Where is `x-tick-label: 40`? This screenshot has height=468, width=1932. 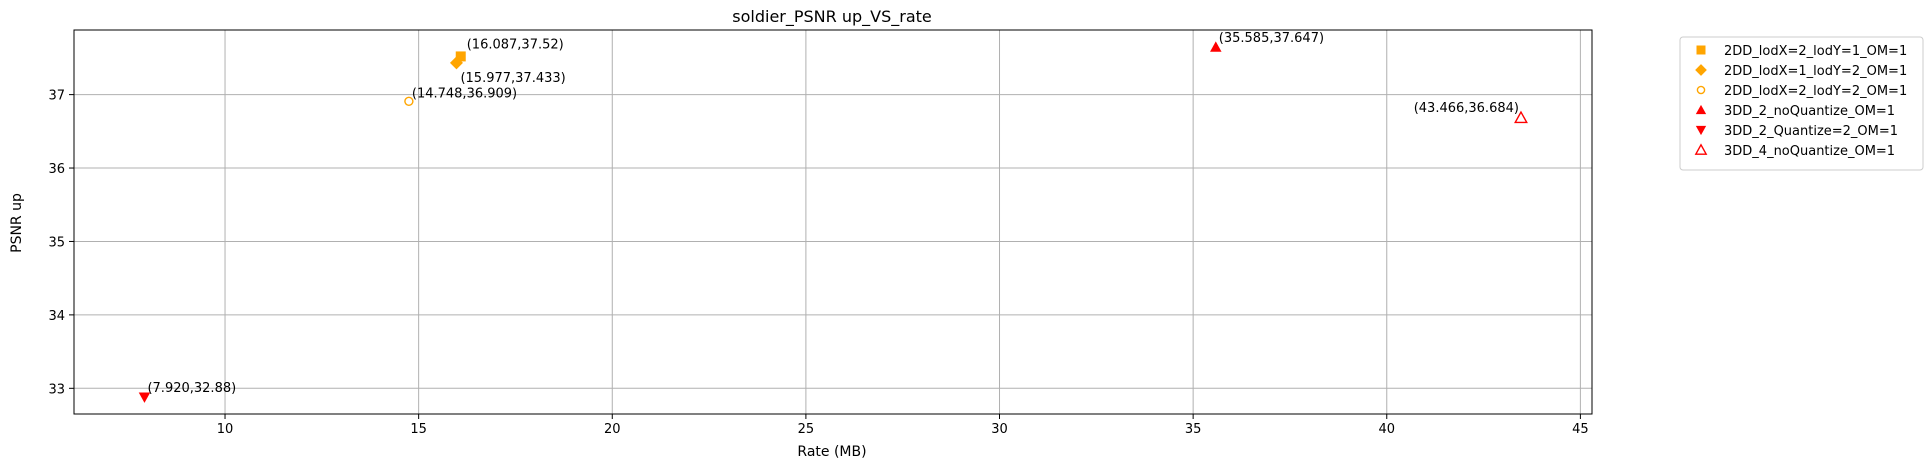
x-tick-label: 40 is located at coordinates (1386, 429).